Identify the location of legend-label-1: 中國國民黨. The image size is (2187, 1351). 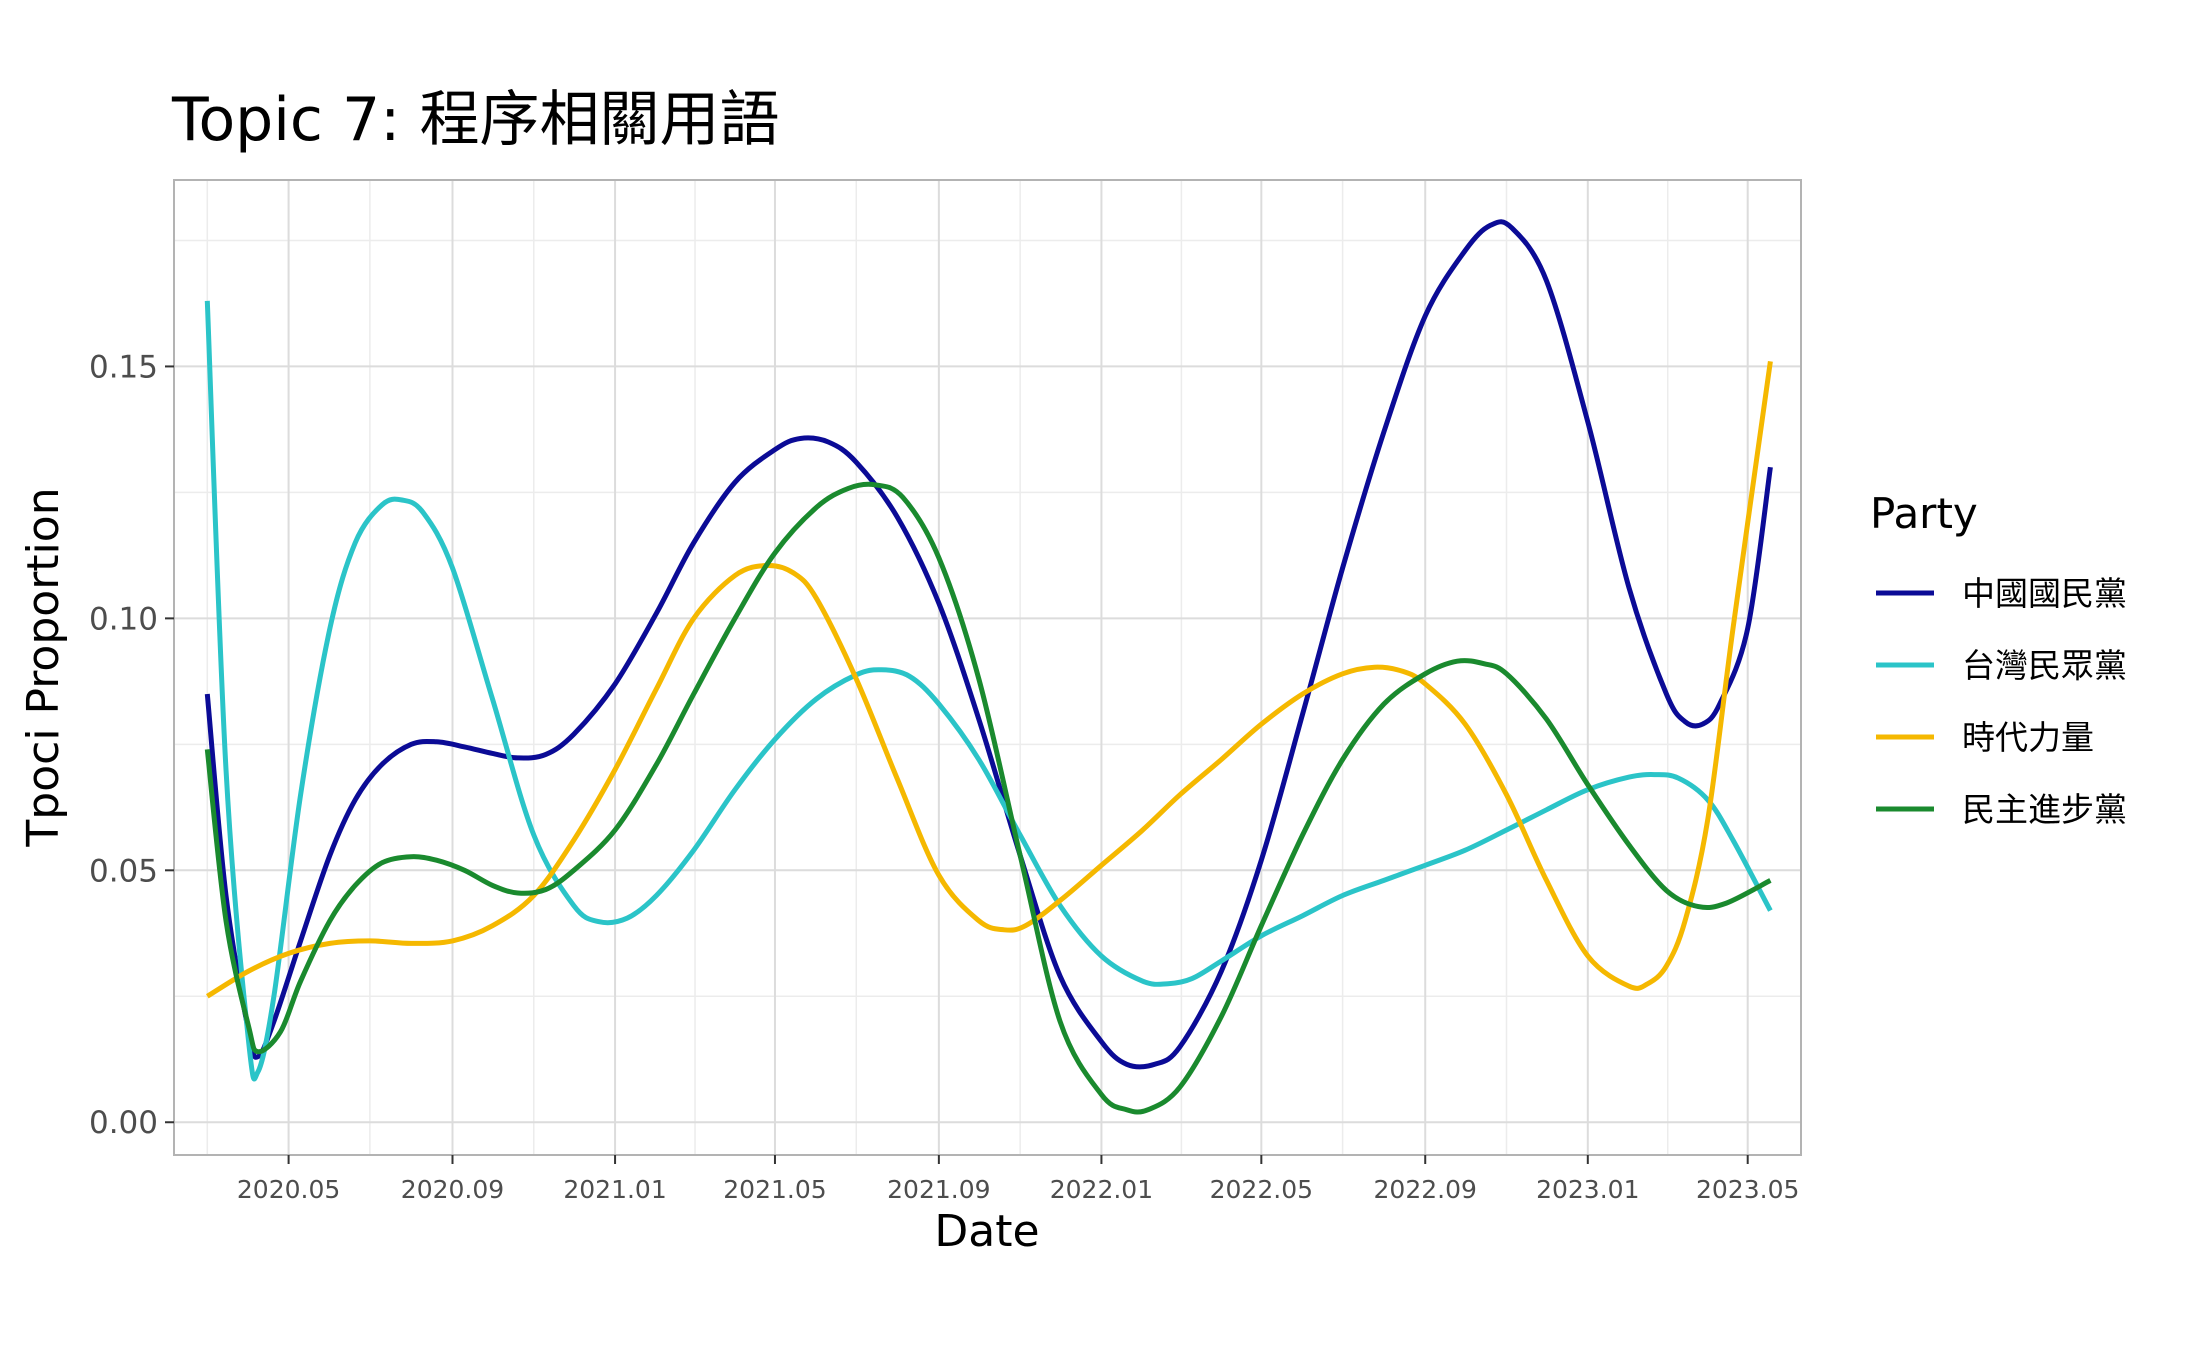
(2044, 593).